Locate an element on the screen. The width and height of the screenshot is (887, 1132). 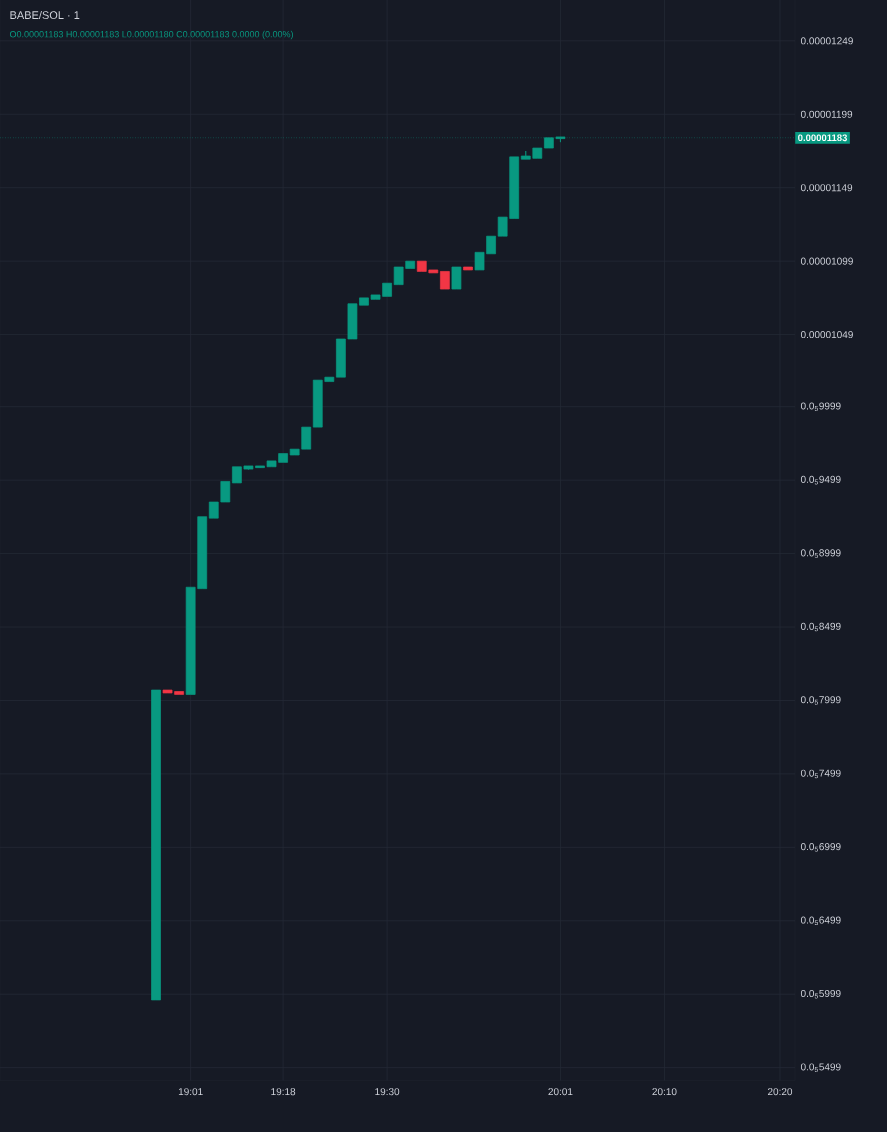
x-tick-label: 19:18 is located at coordinates (283, 1092).